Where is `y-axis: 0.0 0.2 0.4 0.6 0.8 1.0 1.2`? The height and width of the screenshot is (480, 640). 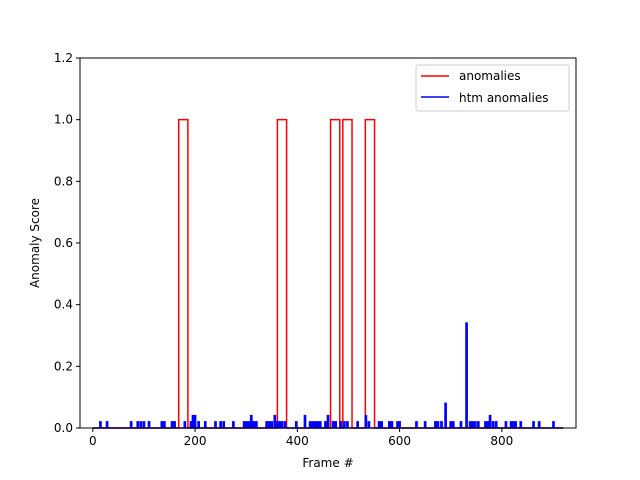
y-axis: 0.0 0.2 0.4 0.6 0.8 1.0 1.2 is located at coordinates (67, 243).